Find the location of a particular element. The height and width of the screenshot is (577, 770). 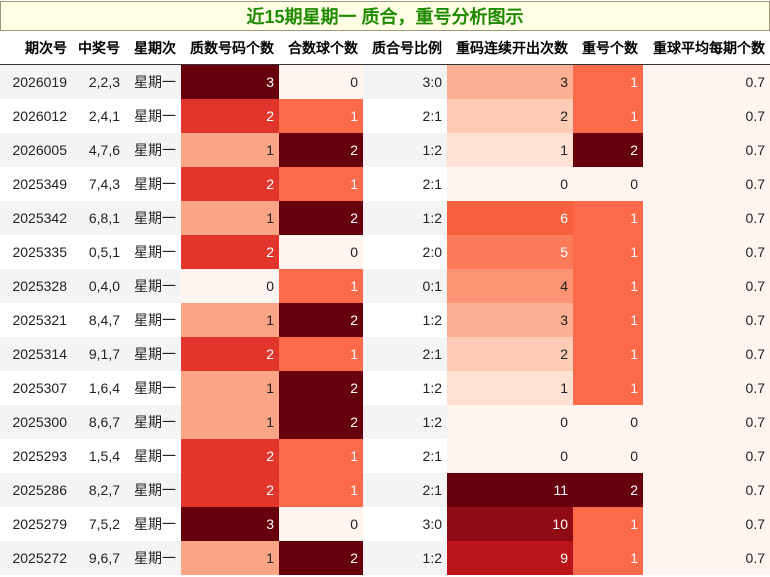

cell-issue: 2026012 is located at coordinates (36, 116).